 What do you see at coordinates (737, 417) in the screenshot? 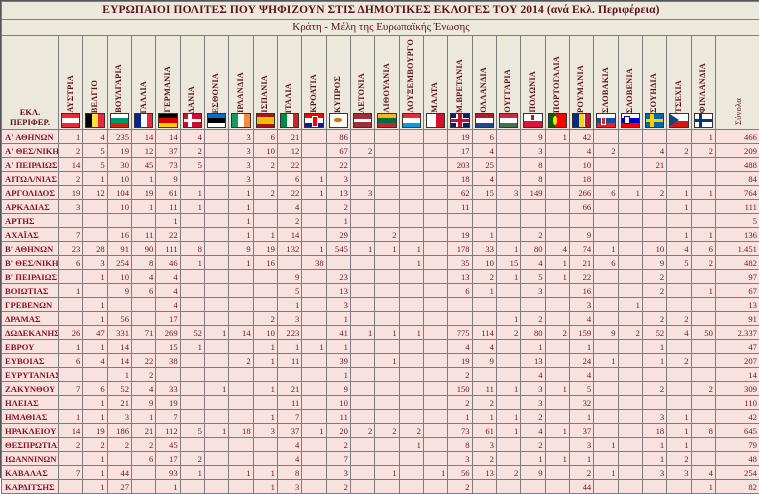
I see `row-total: 42` at bounding box center [737, 417].